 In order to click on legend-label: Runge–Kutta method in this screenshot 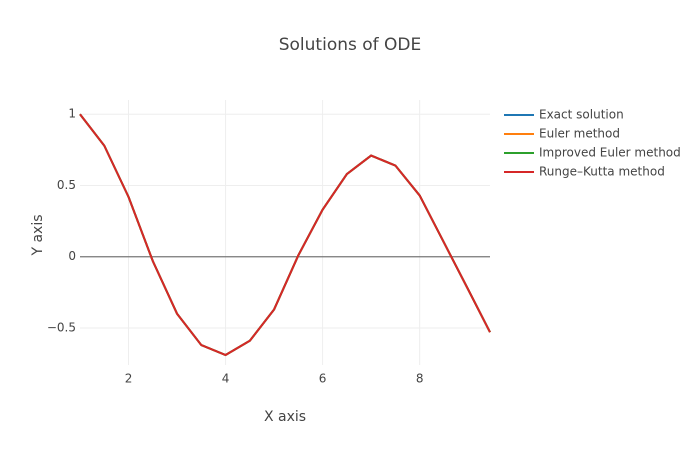, I will do `click(602, 172)`.